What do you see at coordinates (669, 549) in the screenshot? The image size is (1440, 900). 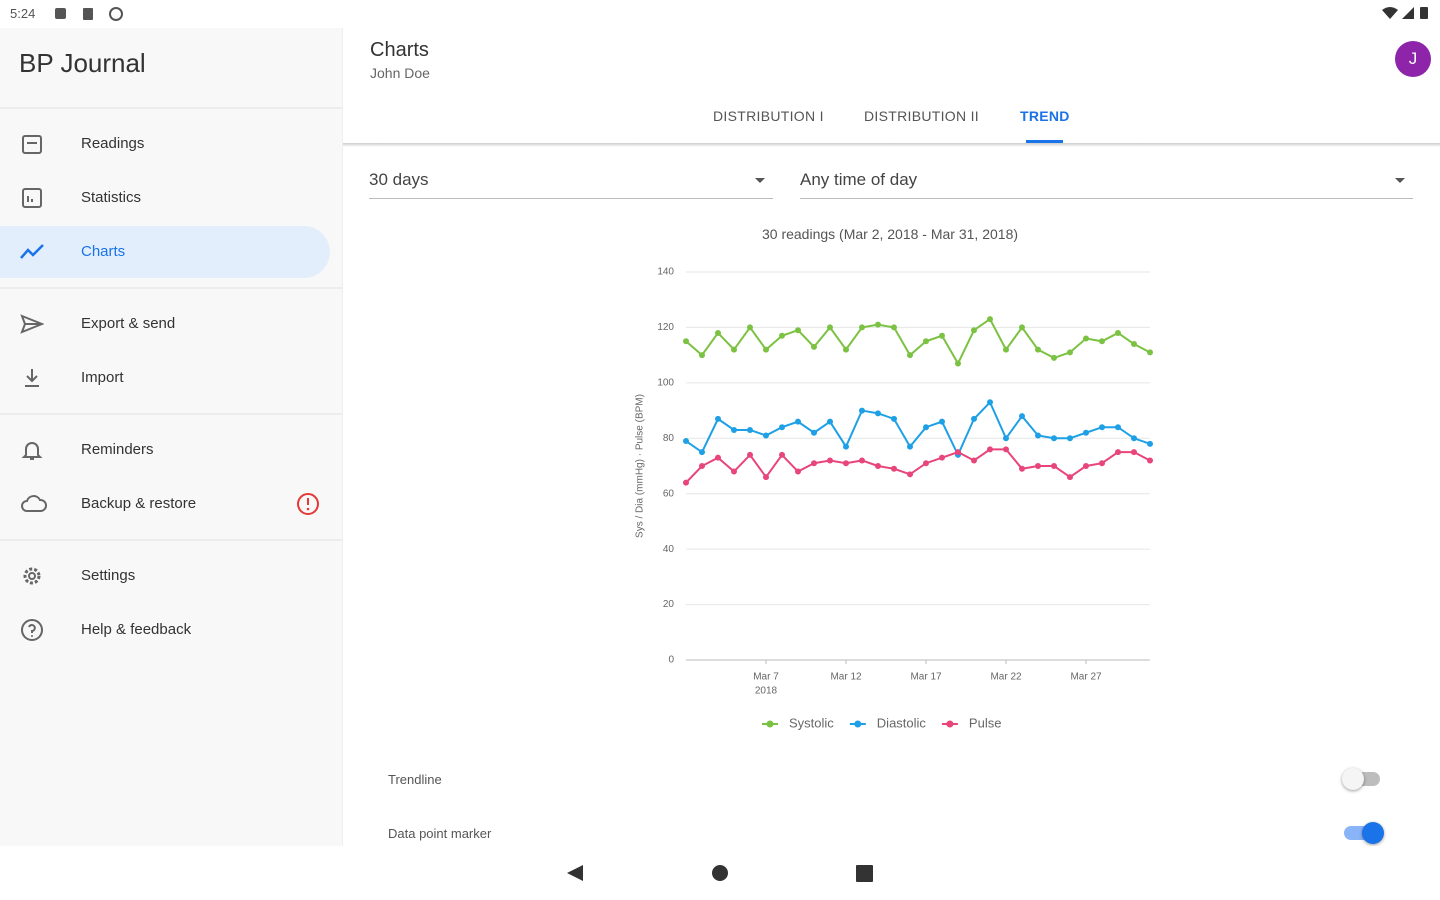 I see `y-tick-label: 40` at bounding box center [669, 549].